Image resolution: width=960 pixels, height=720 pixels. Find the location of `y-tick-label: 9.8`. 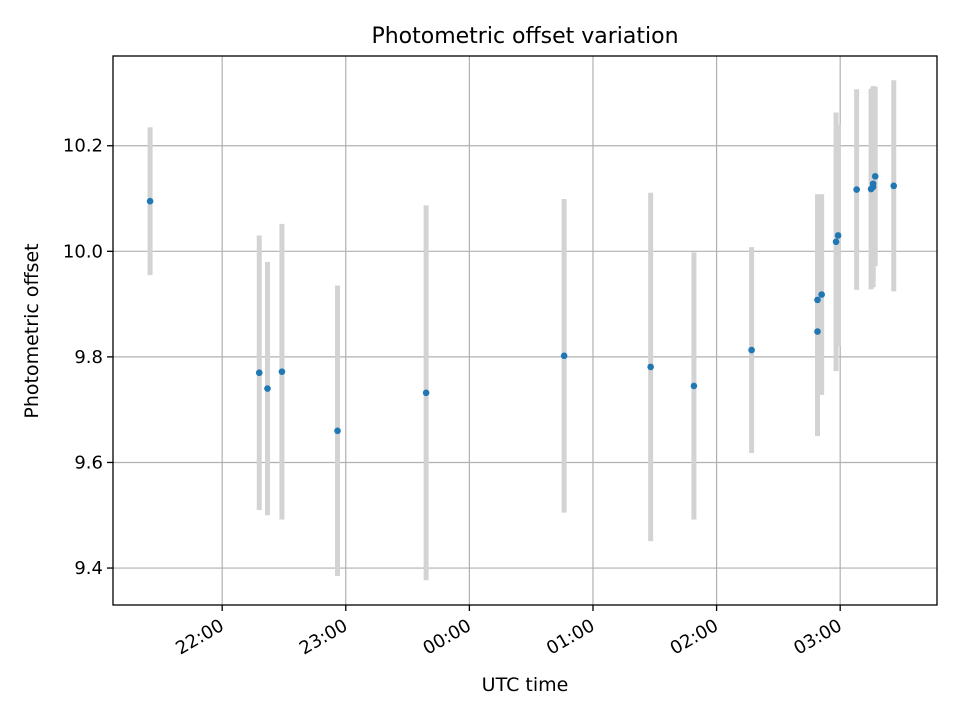

y-tick-label: 9.8 is located at coordinates (88, 357).